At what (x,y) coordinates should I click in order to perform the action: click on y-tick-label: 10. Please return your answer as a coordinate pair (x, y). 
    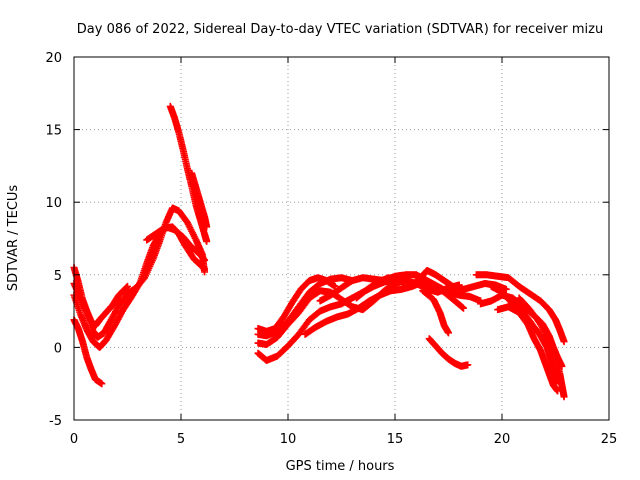
    Looking at the image, I should click on (53, 203).